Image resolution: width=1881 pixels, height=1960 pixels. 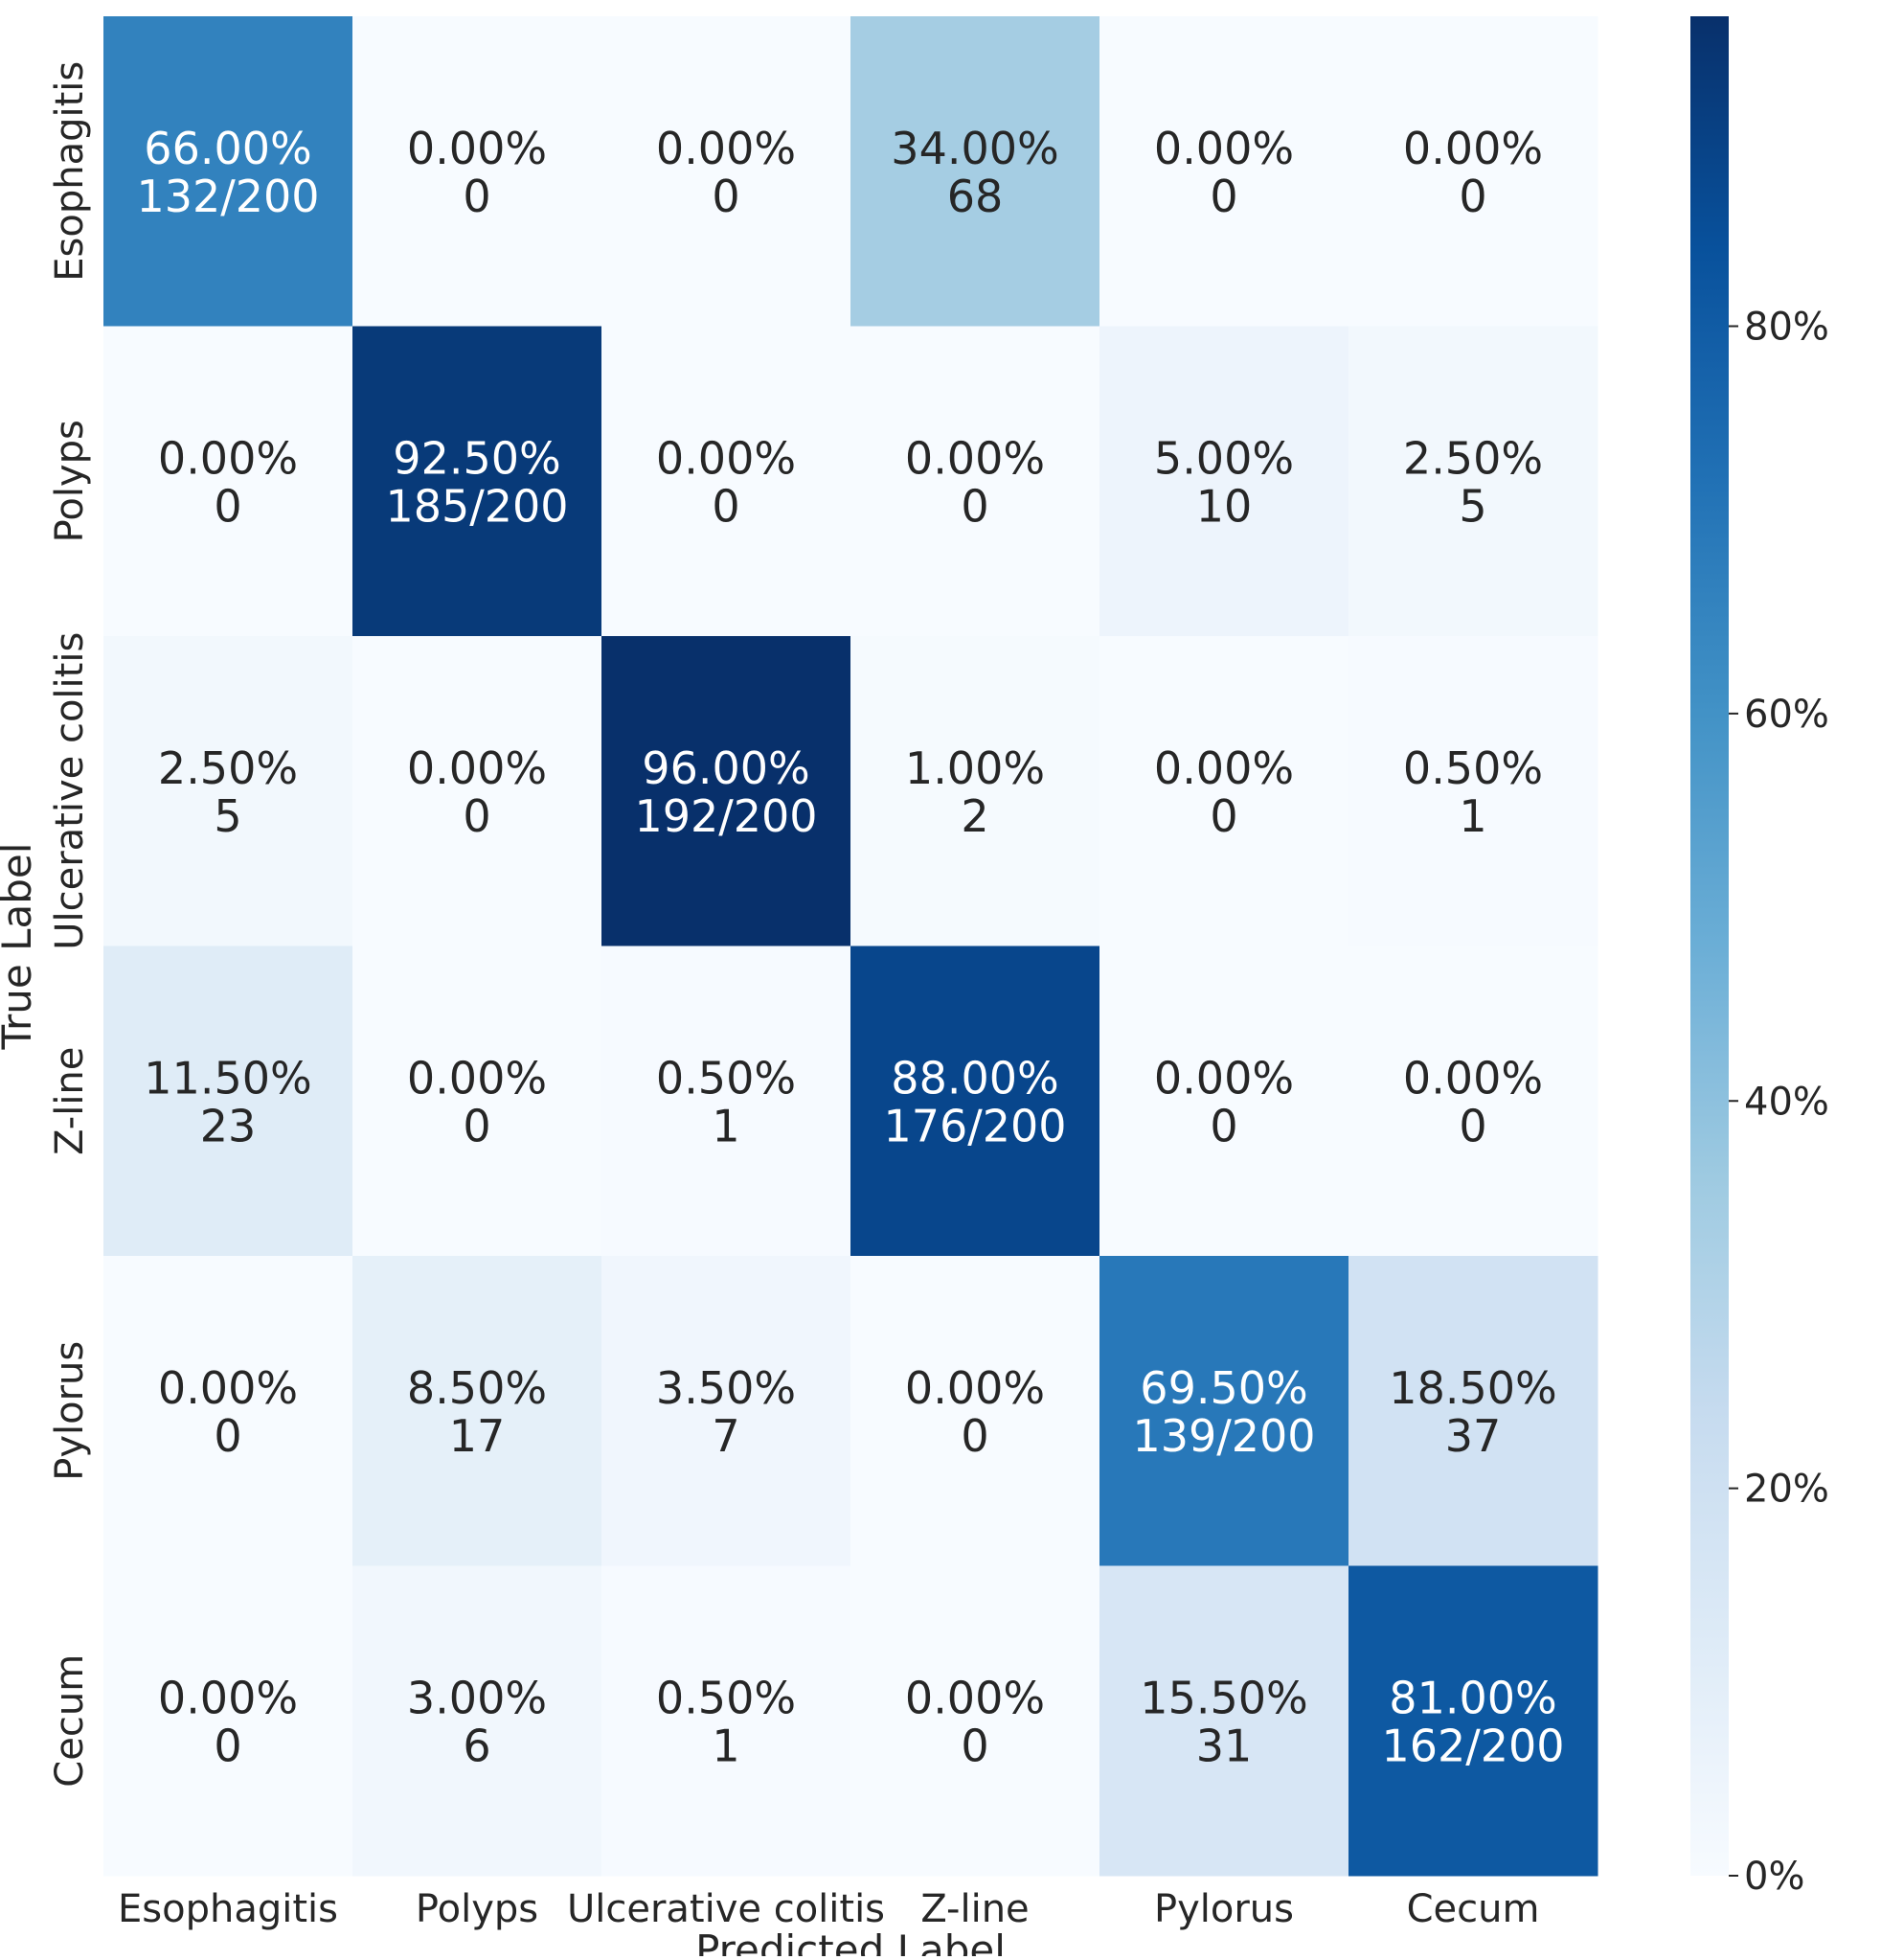 What do you see at coordinates (725, 816) in the screenshot?
I see `cell-count-label: 192/200` at bounding box center [725, 816].